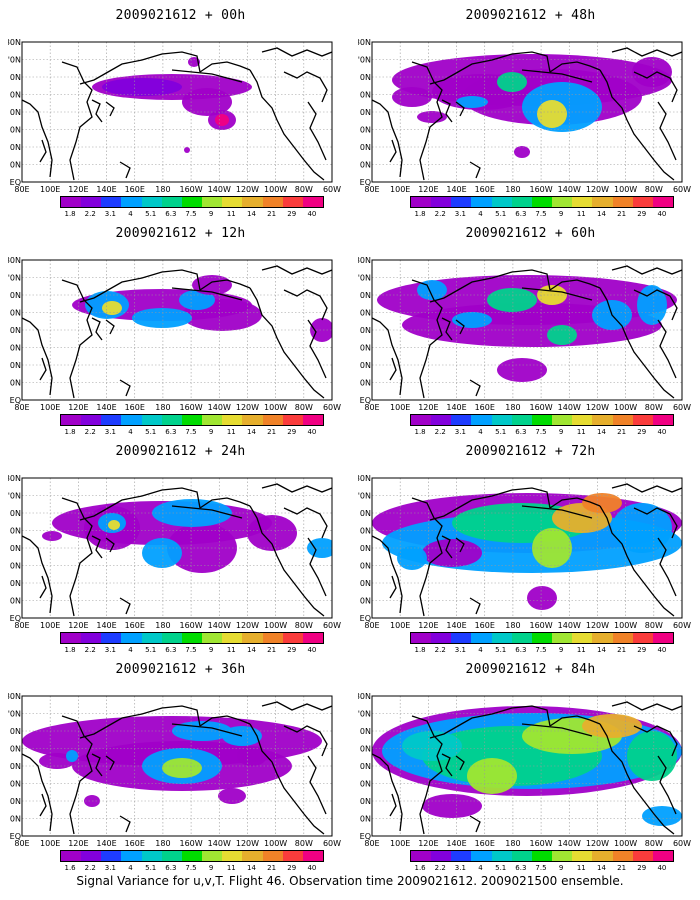 This screenshot has width=700, height=900. I want to click on lon-tick-label: 160W, so click(540, 189).